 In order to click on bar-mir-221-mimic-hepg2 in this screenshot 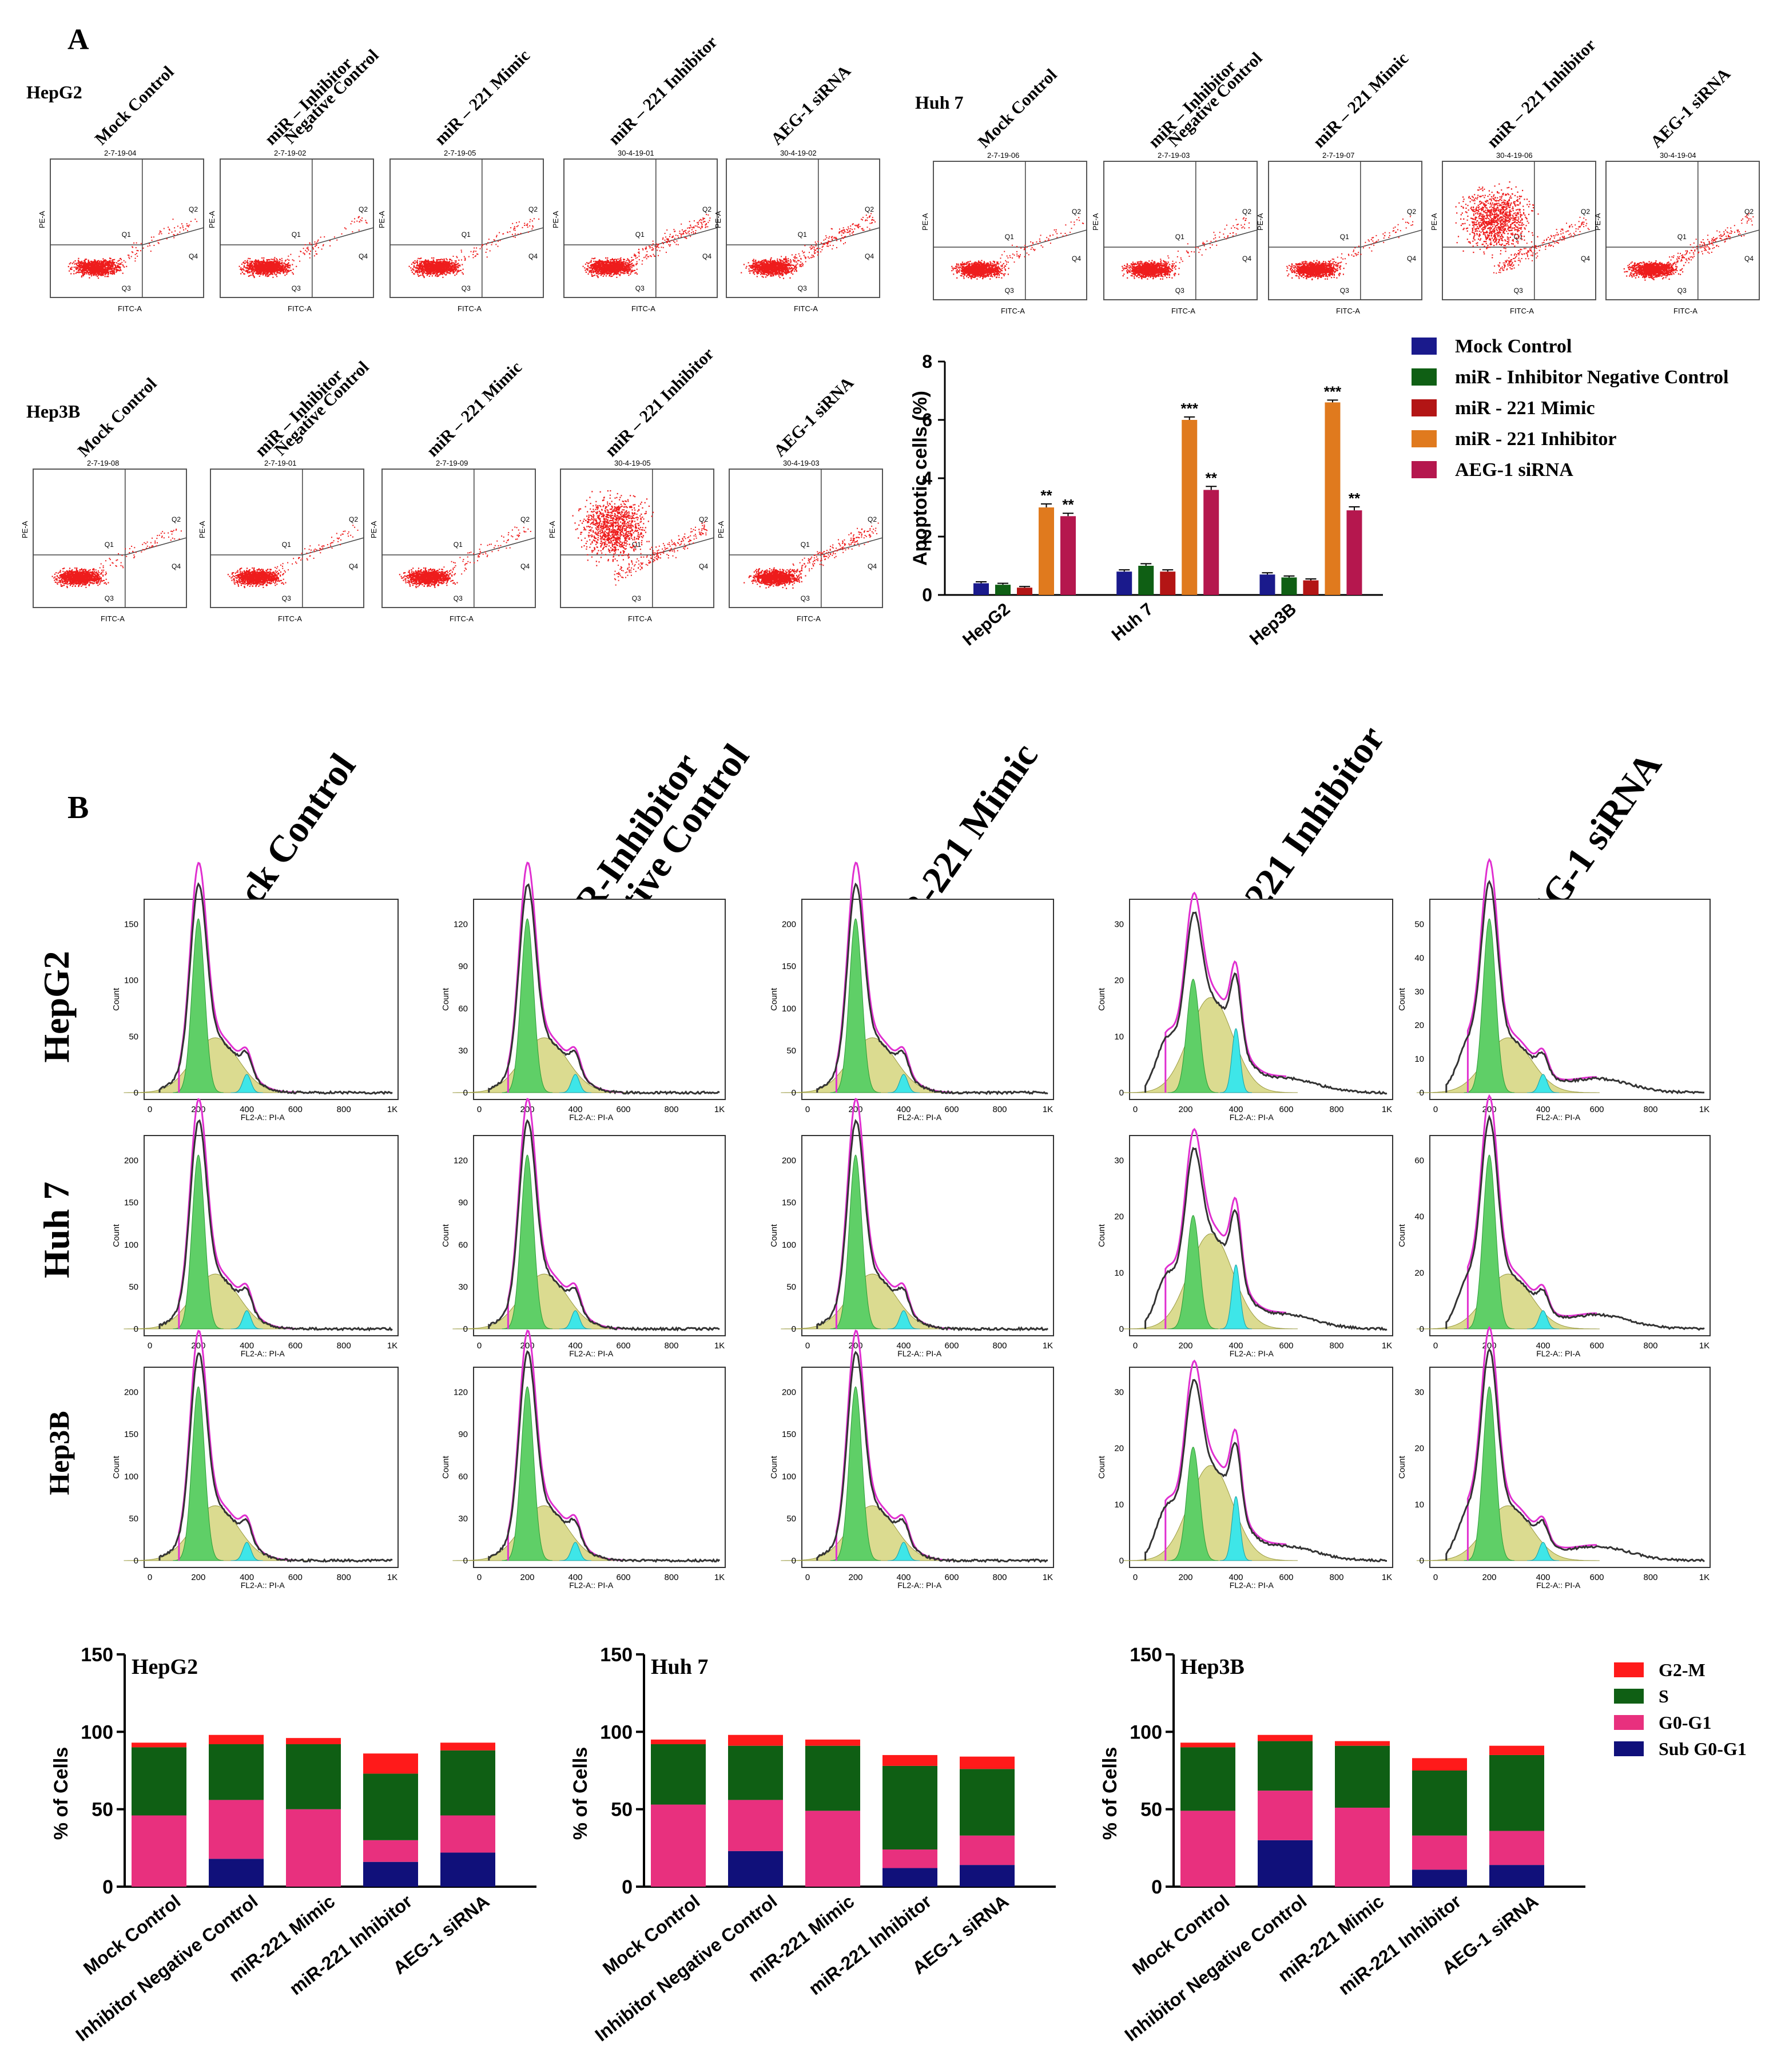, I will do `click(1024, 591)`.